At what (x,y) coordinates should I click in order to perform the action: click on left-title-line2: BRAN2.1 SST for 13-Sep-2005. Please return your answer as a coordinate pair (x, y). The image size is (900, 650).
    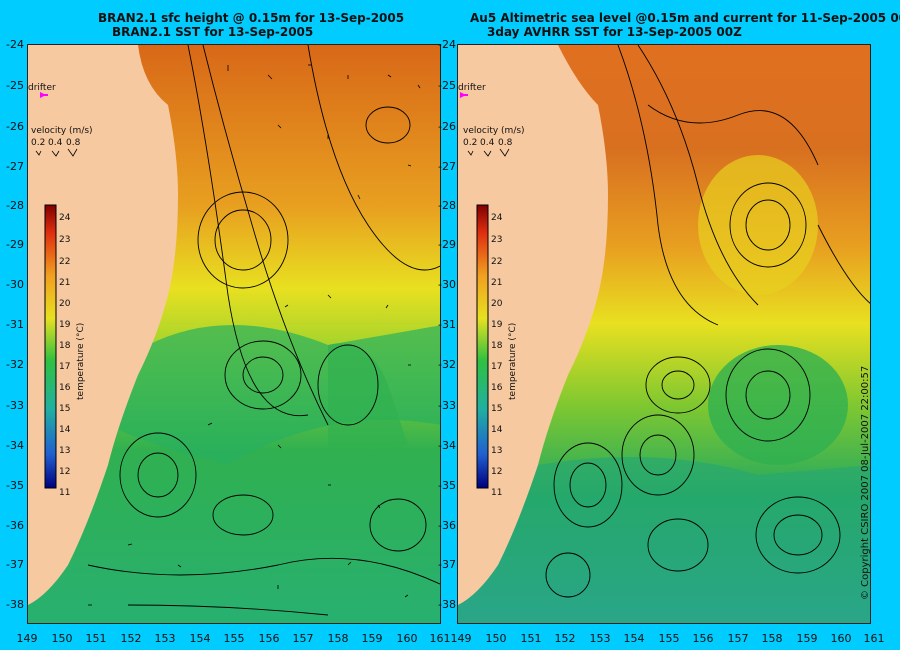
    Looking at the image, I should click on (213, 32).